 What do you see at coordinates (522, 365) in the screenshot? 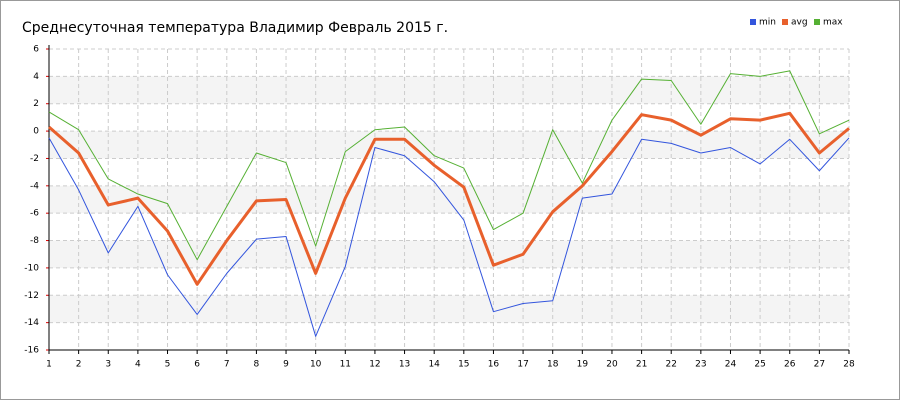
I see `x-tick-label: 17` at bounding box center [522, 365].